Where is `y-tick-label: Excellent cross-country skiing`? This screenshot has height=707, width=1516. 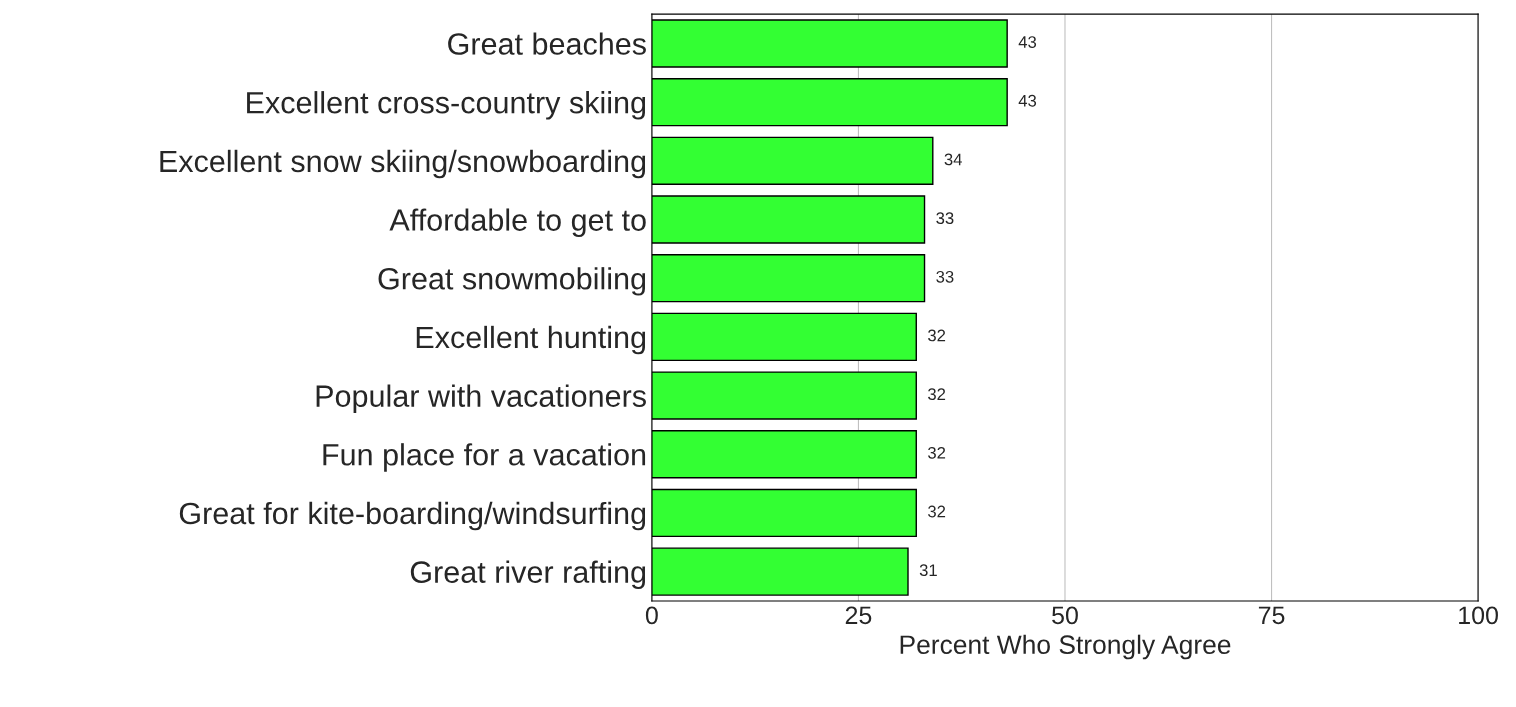 y-tick-label: Excellent cross-country skiing is located at coordinates (446, 105).